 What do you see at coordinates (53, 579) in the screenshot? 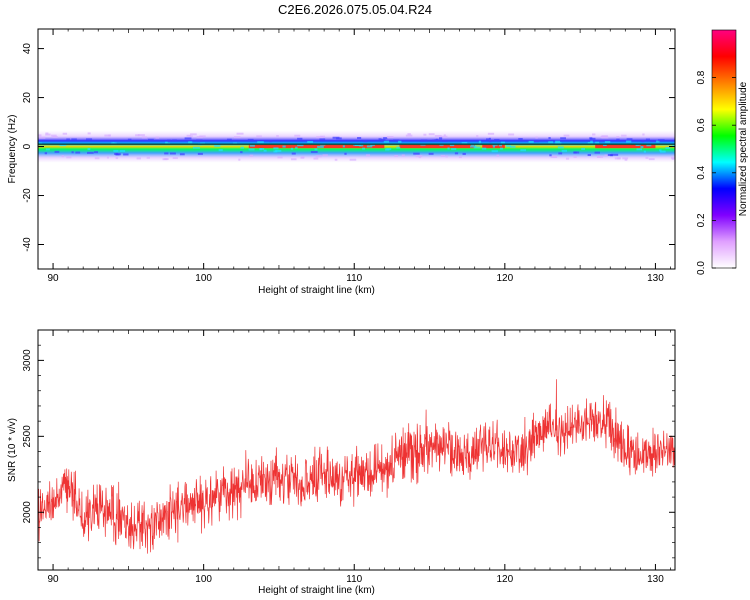
I see `snr-x-tick-label: 90` at bounding box center [53, 579].